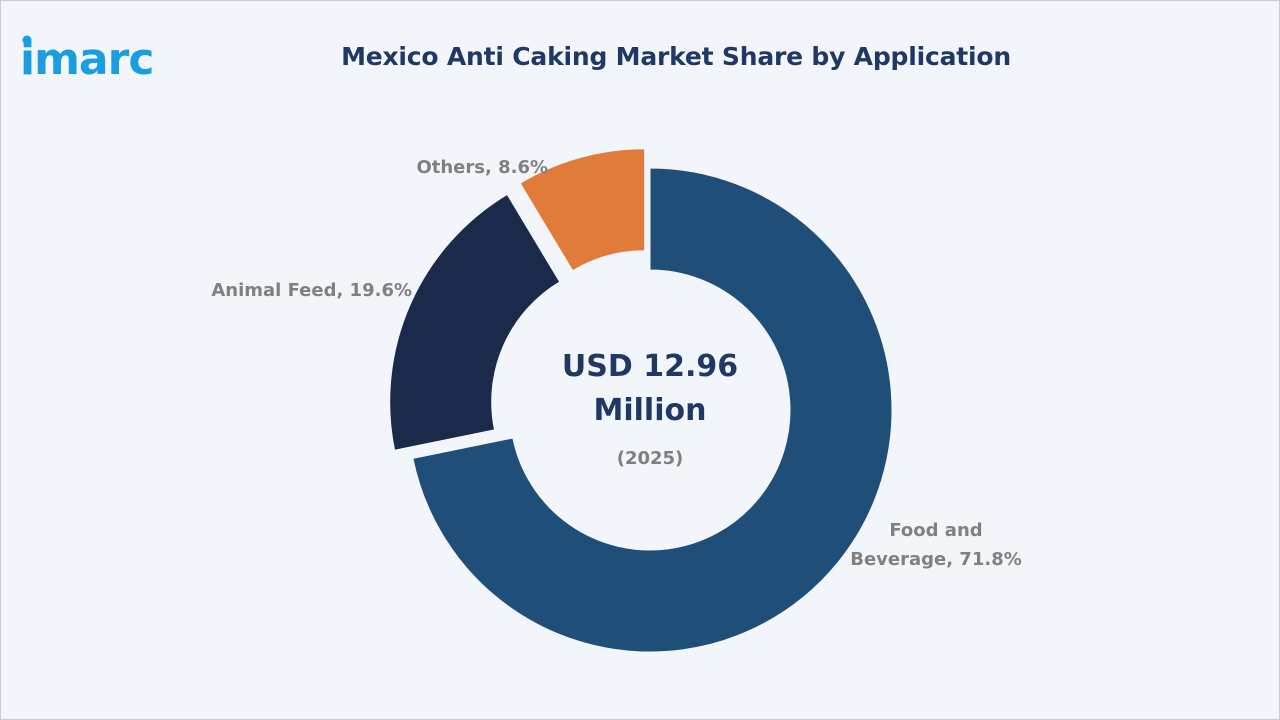 The width and height of the screenshot is (1280, 720). Describe the element at coordinates (936, 545) in the screenshot. I see `label-food-and-beverage: Food and Beverage, 71.8%` at that location.